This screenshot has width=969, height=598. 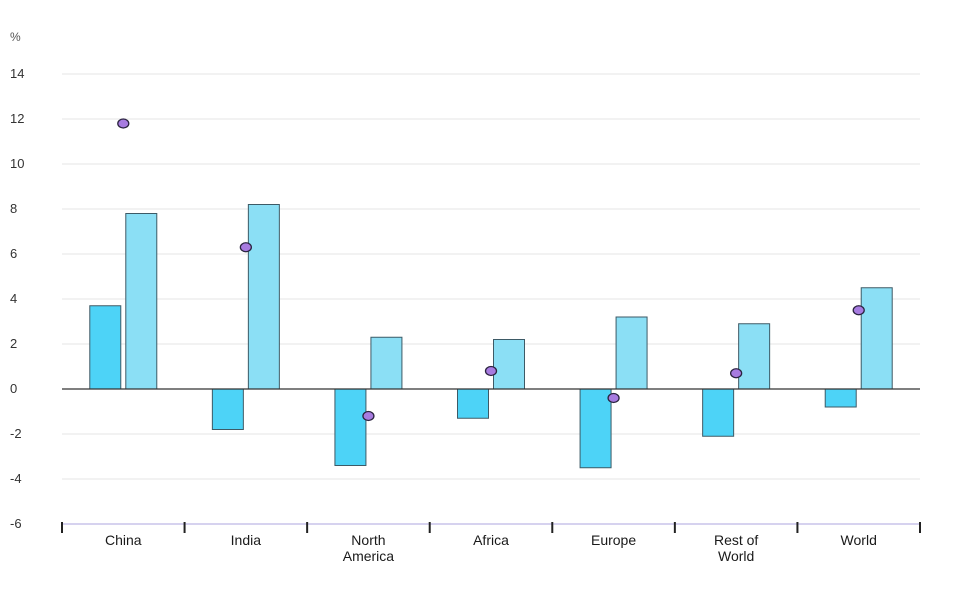 I want to click on y-tick-label: -6, so click(x=16, y=523).